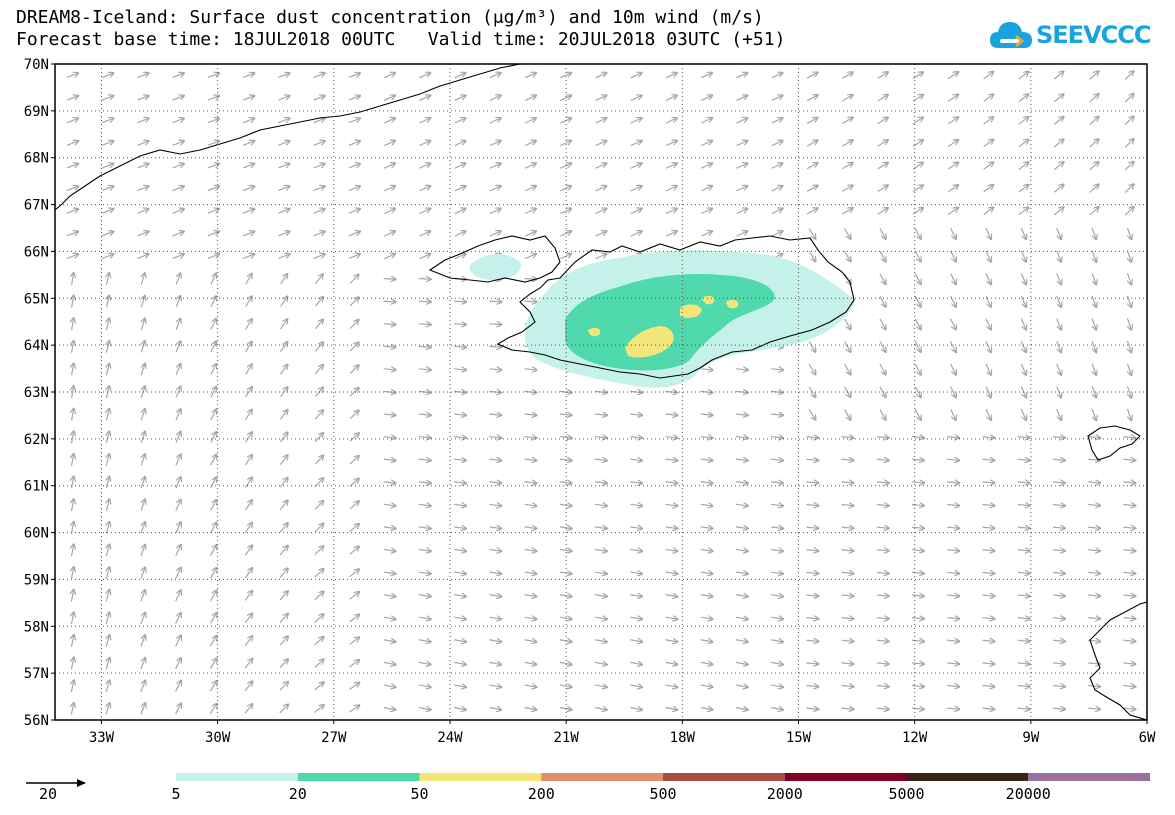 This screenshot has height=815, width=1175. What do you see at coordinates (288, 137) in the screenshot?
I see `greenland-coastline` at bounding box center [288, 137].